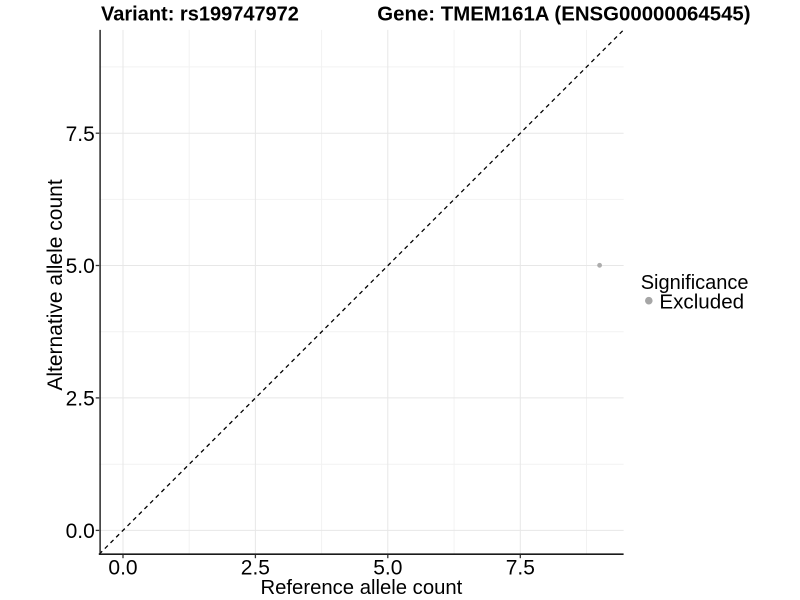  Describe the element at coordinates (563, 15) in the screenshot. I see `svg-text:Gene: TMEM161A (ENSG0000006454: Gene: TMEM161A (ENSG00000064545)` at that location.